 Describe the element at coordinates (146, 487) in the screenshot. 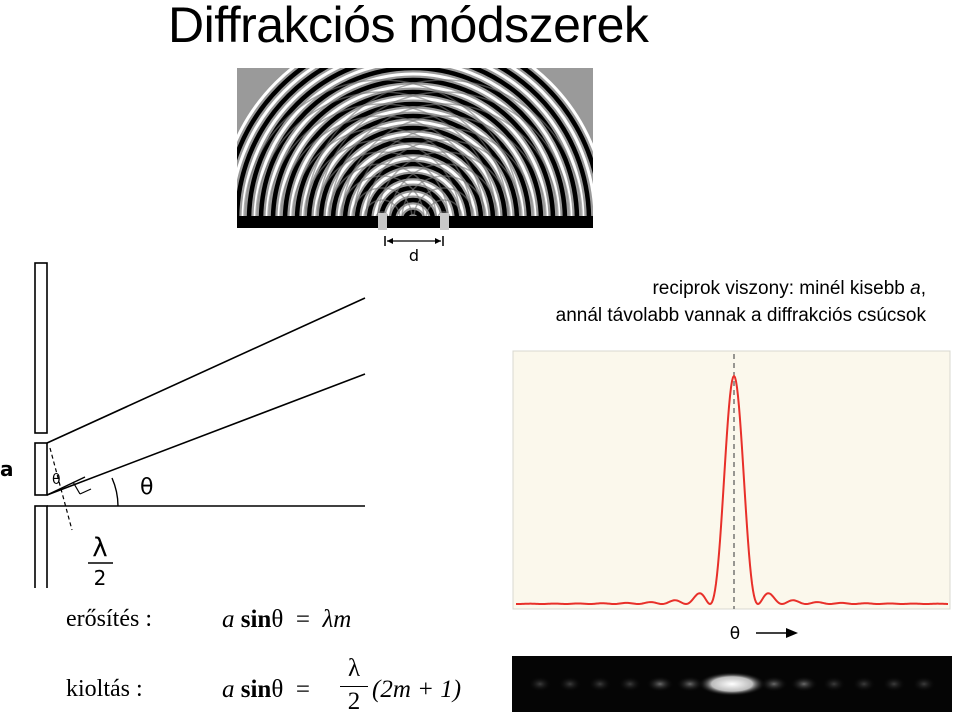

I see `angle-label: θ` at that location.